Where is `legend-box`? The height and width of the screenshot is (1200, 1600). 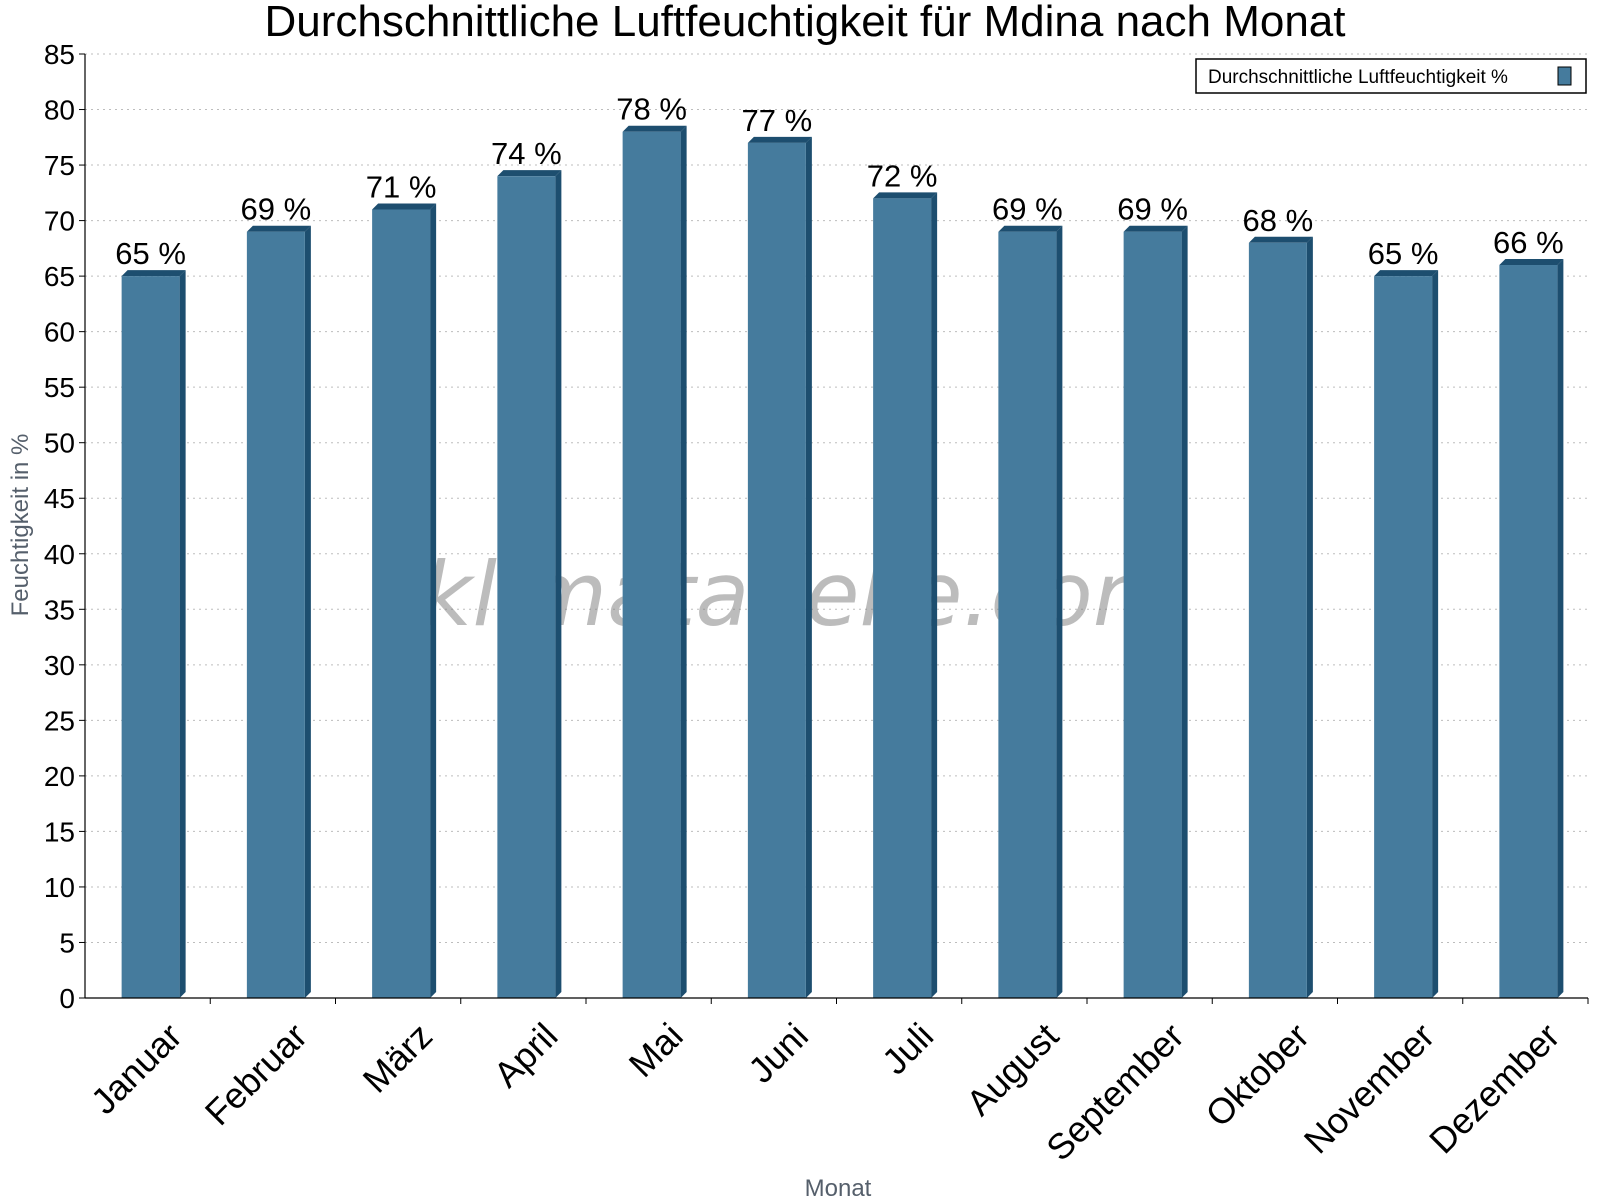 legend-box is located at coordinates (1391, 76).